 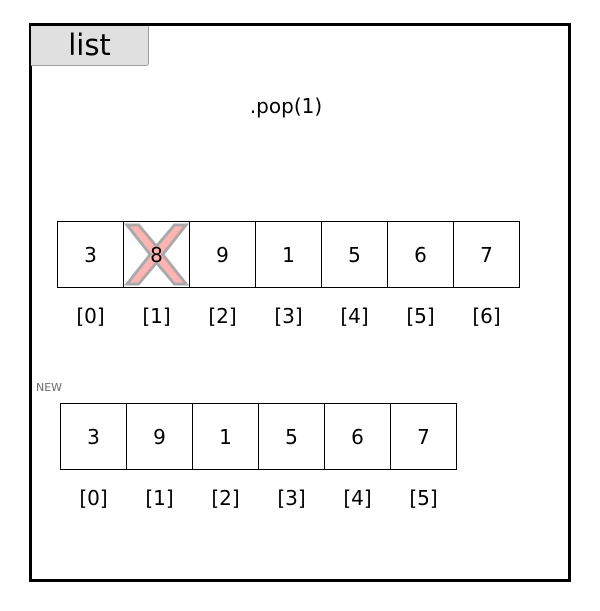 What do you see at coordinates (49, 387) in the screenshot?
I see `new-label: NEW` at bounding box center [49, 387].